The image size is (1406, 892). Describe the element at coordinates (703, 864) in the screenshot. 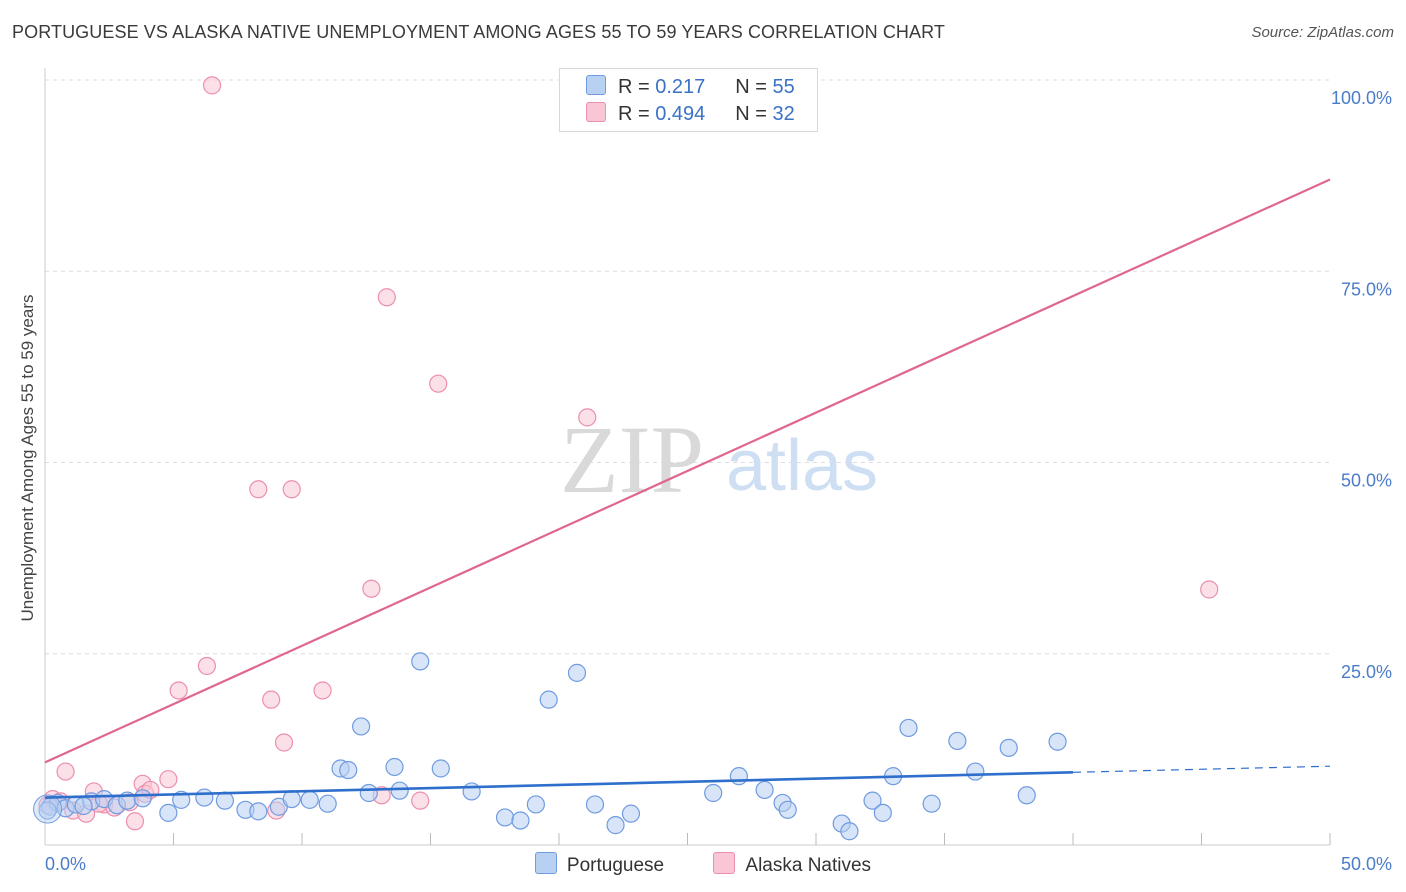

I see `series-legend: Portuguese Alaska Natives` at that location.